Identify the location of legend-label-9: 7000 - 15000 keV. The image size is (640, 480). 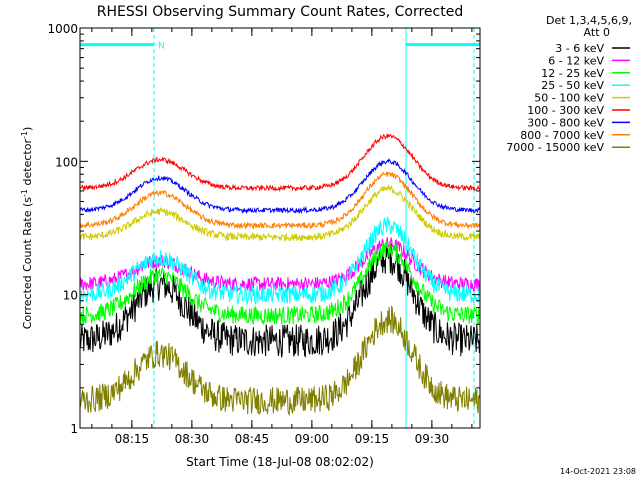
(555, 147).